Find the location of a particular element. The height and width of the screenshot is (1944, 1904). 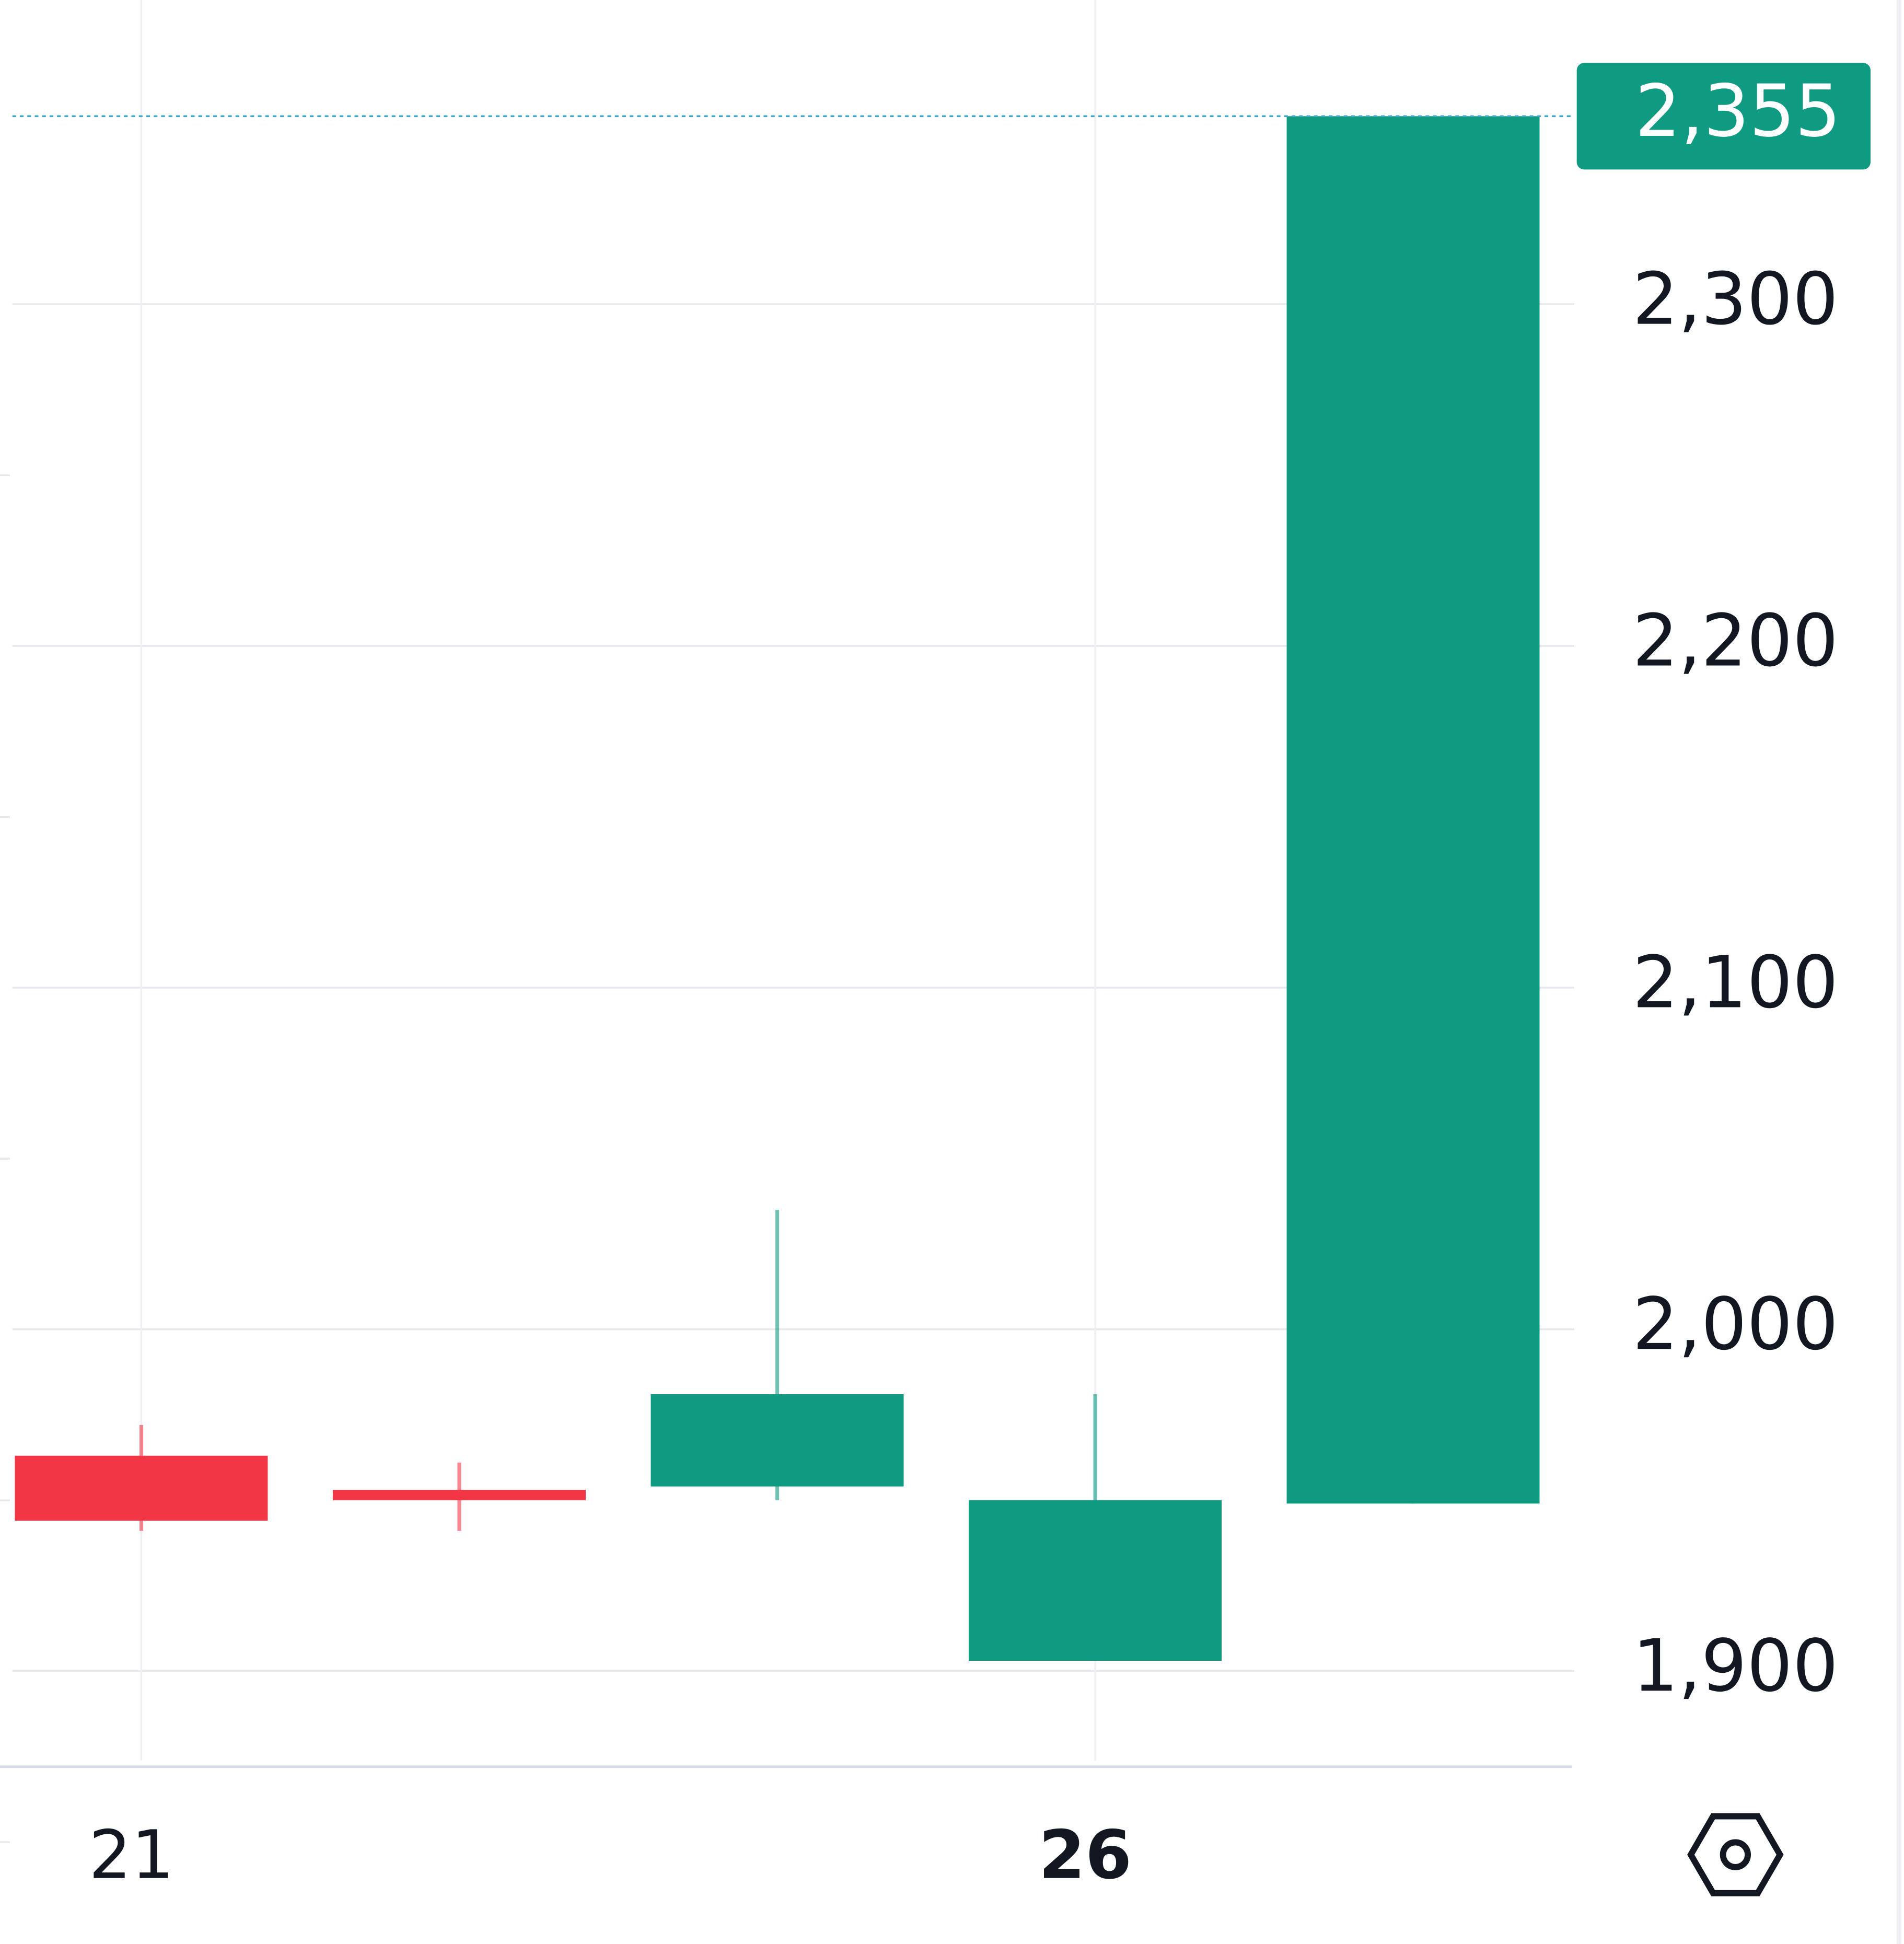

y-tick-label: 2,200 is located at coordinates (1735, 641).